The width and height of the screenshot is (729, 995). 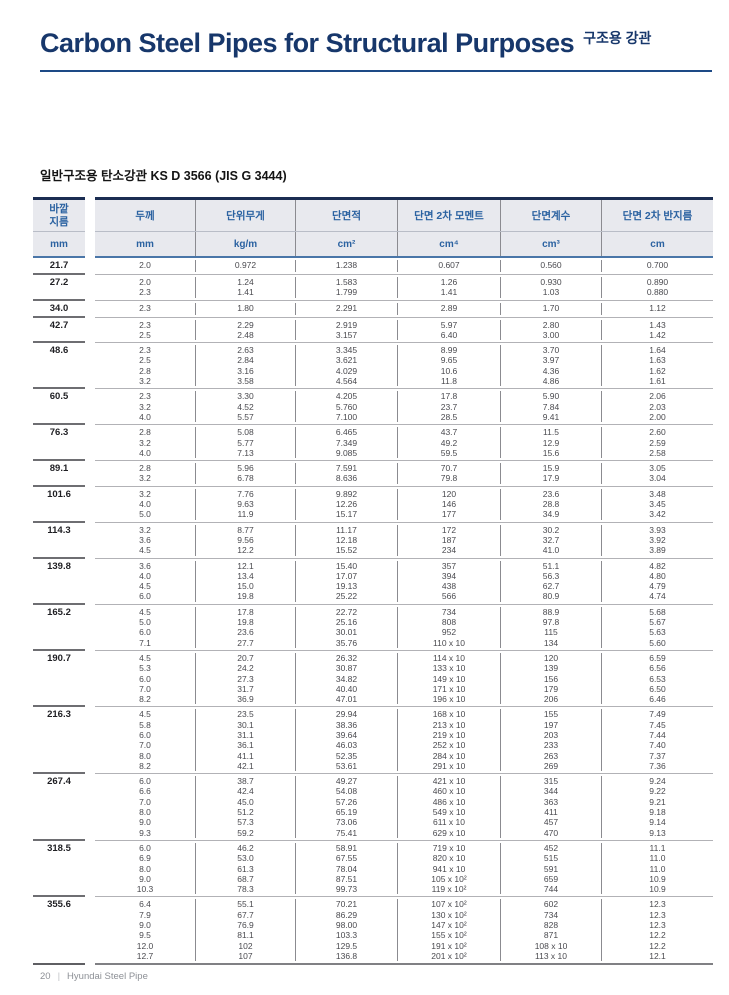 I want to click on header-thickness: 두께, so click(x=145, y=216).